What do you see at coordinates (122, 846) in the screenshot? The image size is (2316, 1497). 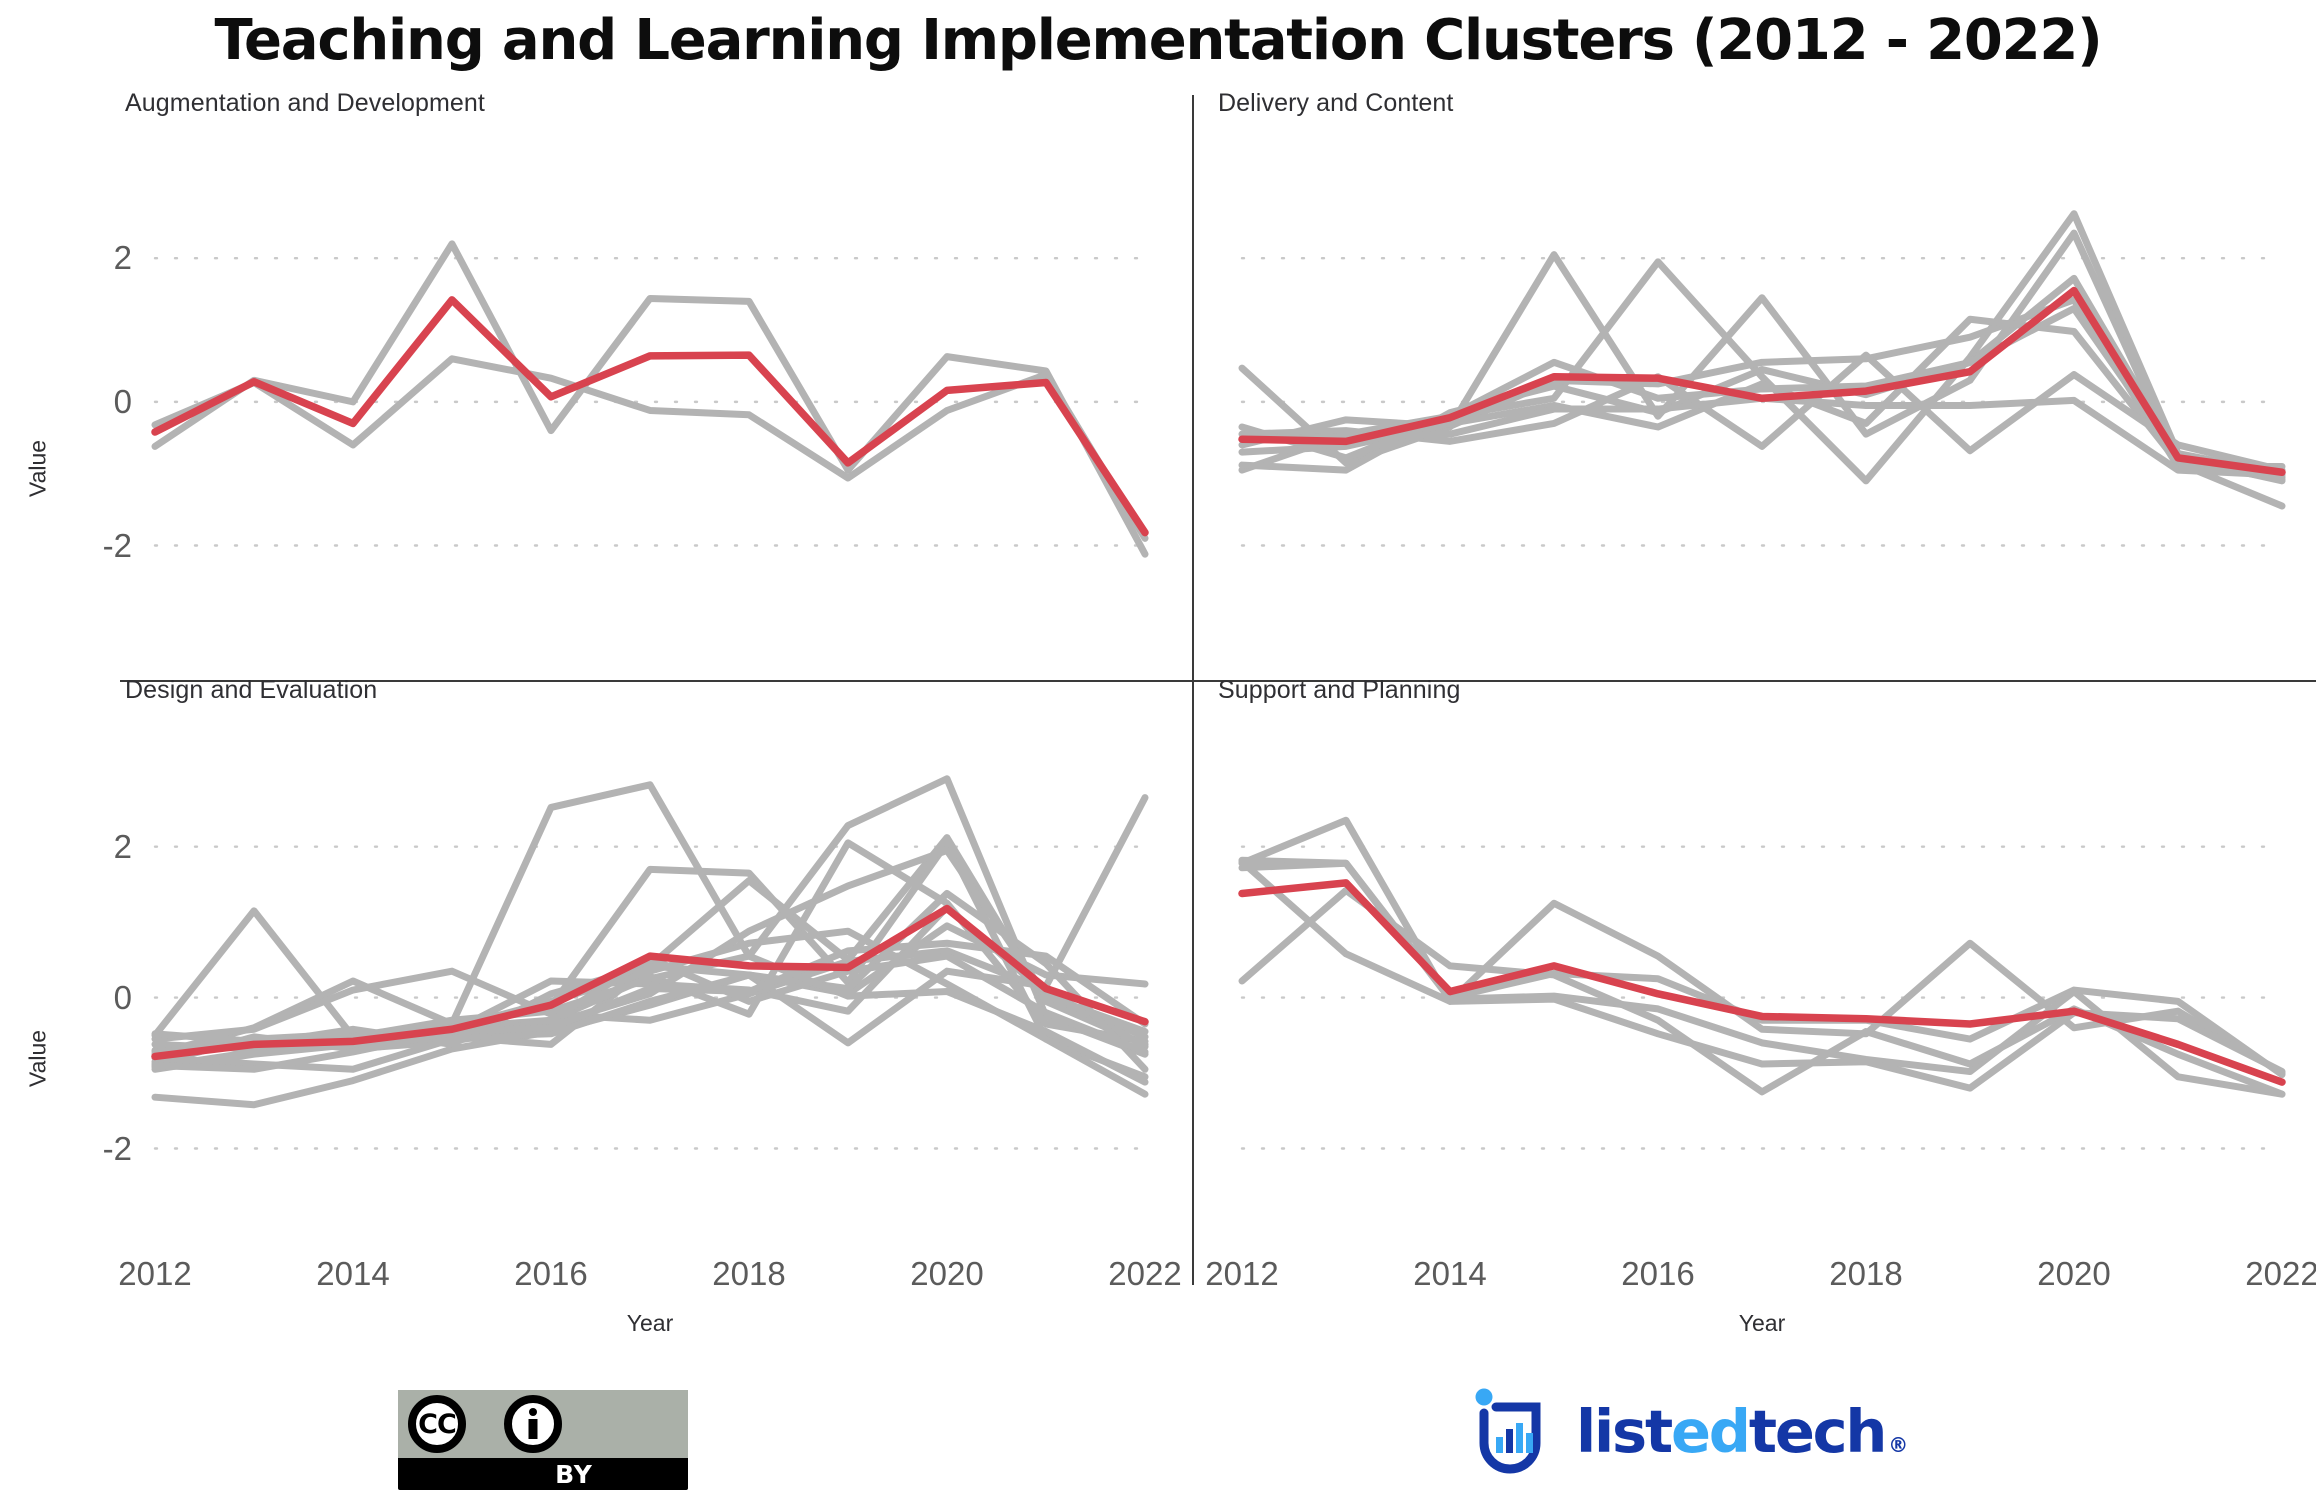 I see `y-tick-label-2-0: 2` at bounding box center [122, 846].